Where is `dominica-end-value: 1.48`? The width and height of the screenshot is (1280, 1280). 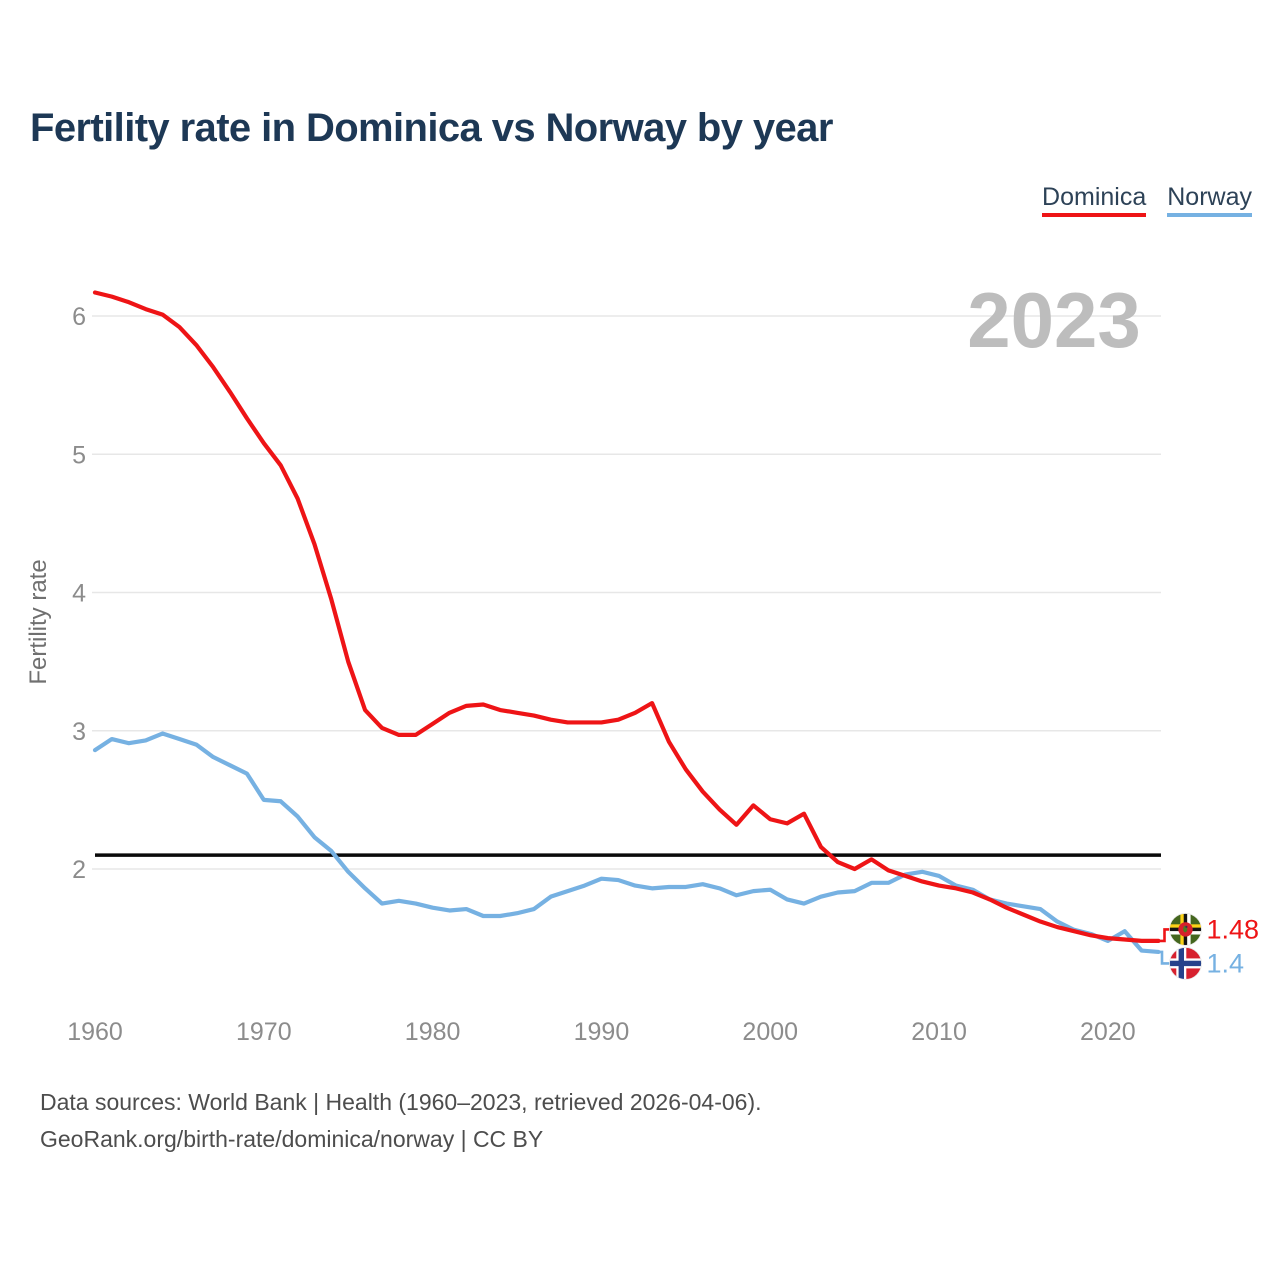 dominica-end-value: 1.48 is located at coordinates (1233, 929).